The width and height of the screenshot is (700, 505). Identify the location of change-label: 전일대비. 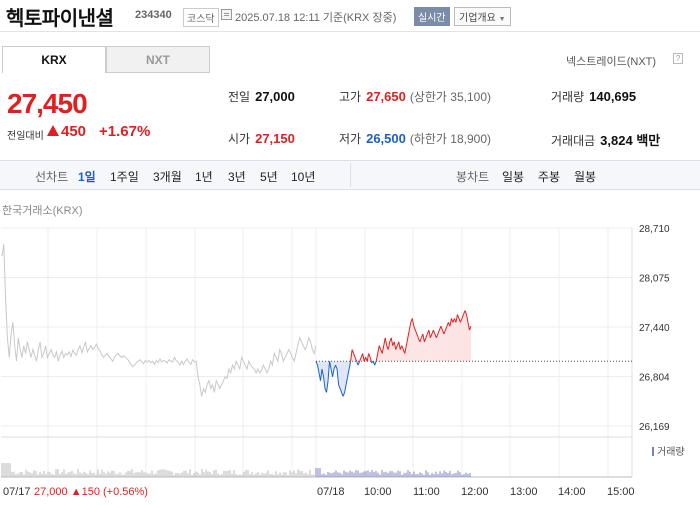
(25, 136).